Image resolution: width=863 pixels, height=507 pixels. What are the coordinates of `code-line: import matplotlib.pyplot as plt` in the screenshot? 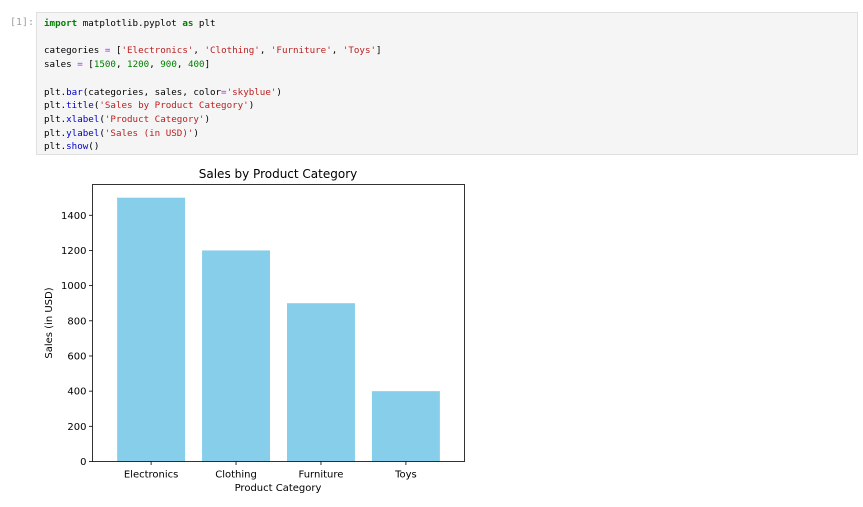 It's located at (130, 23).